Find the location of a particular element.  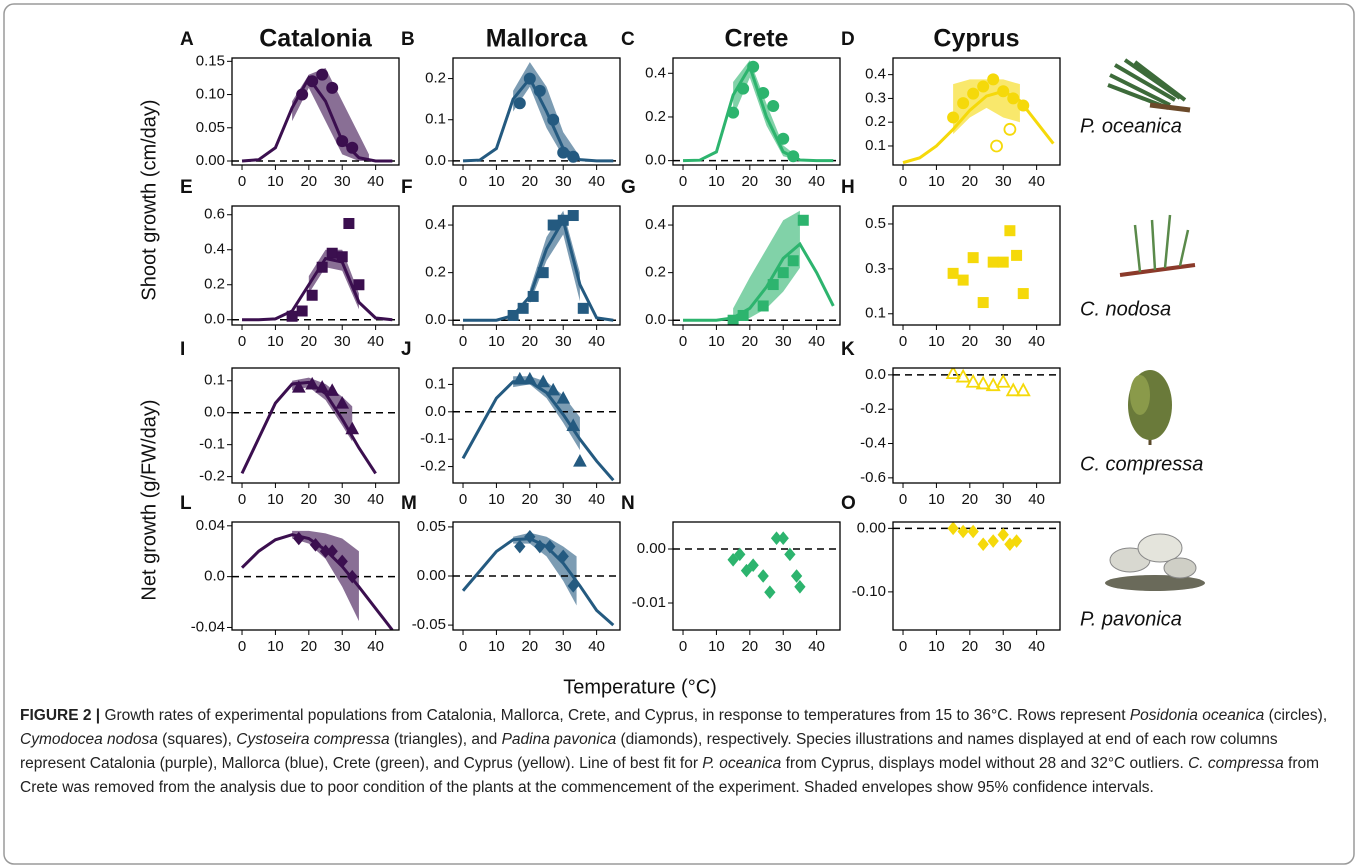

x-axis-label: Temperature (°C) is located at coordinates (640, 687).